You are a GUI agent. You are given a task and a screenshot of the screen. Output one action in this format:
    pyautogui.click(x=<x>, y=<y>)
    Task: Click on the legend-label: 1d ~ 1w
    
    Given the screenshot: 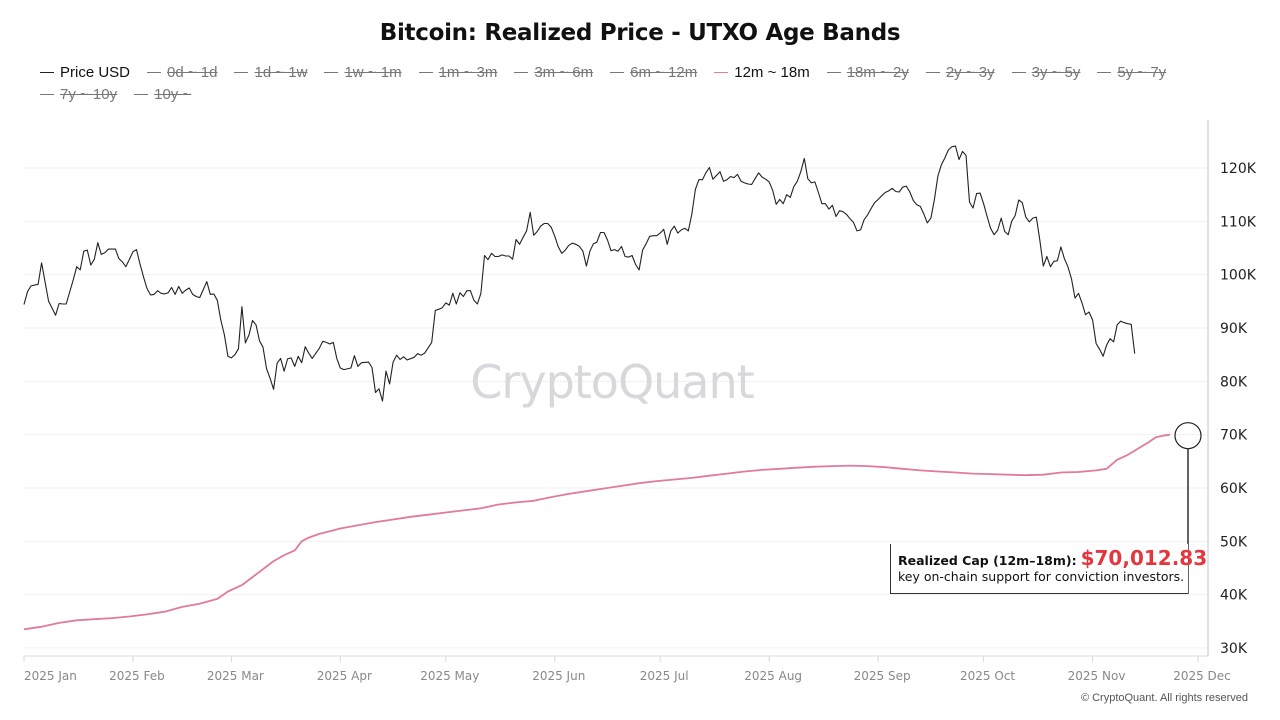 What is the action you would take?
    pyautogui.click(x=281, y=72)
    